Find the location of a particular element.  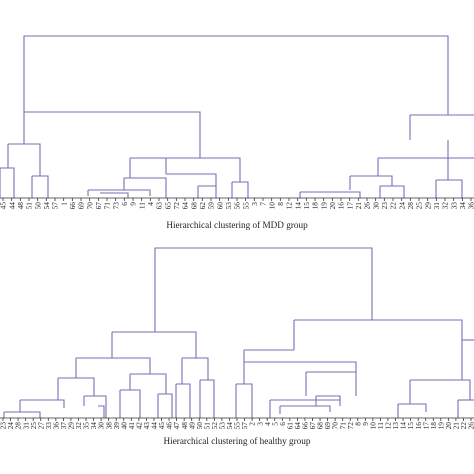

healthy-leaf-label: 22 is located at coordinates (463, 426).